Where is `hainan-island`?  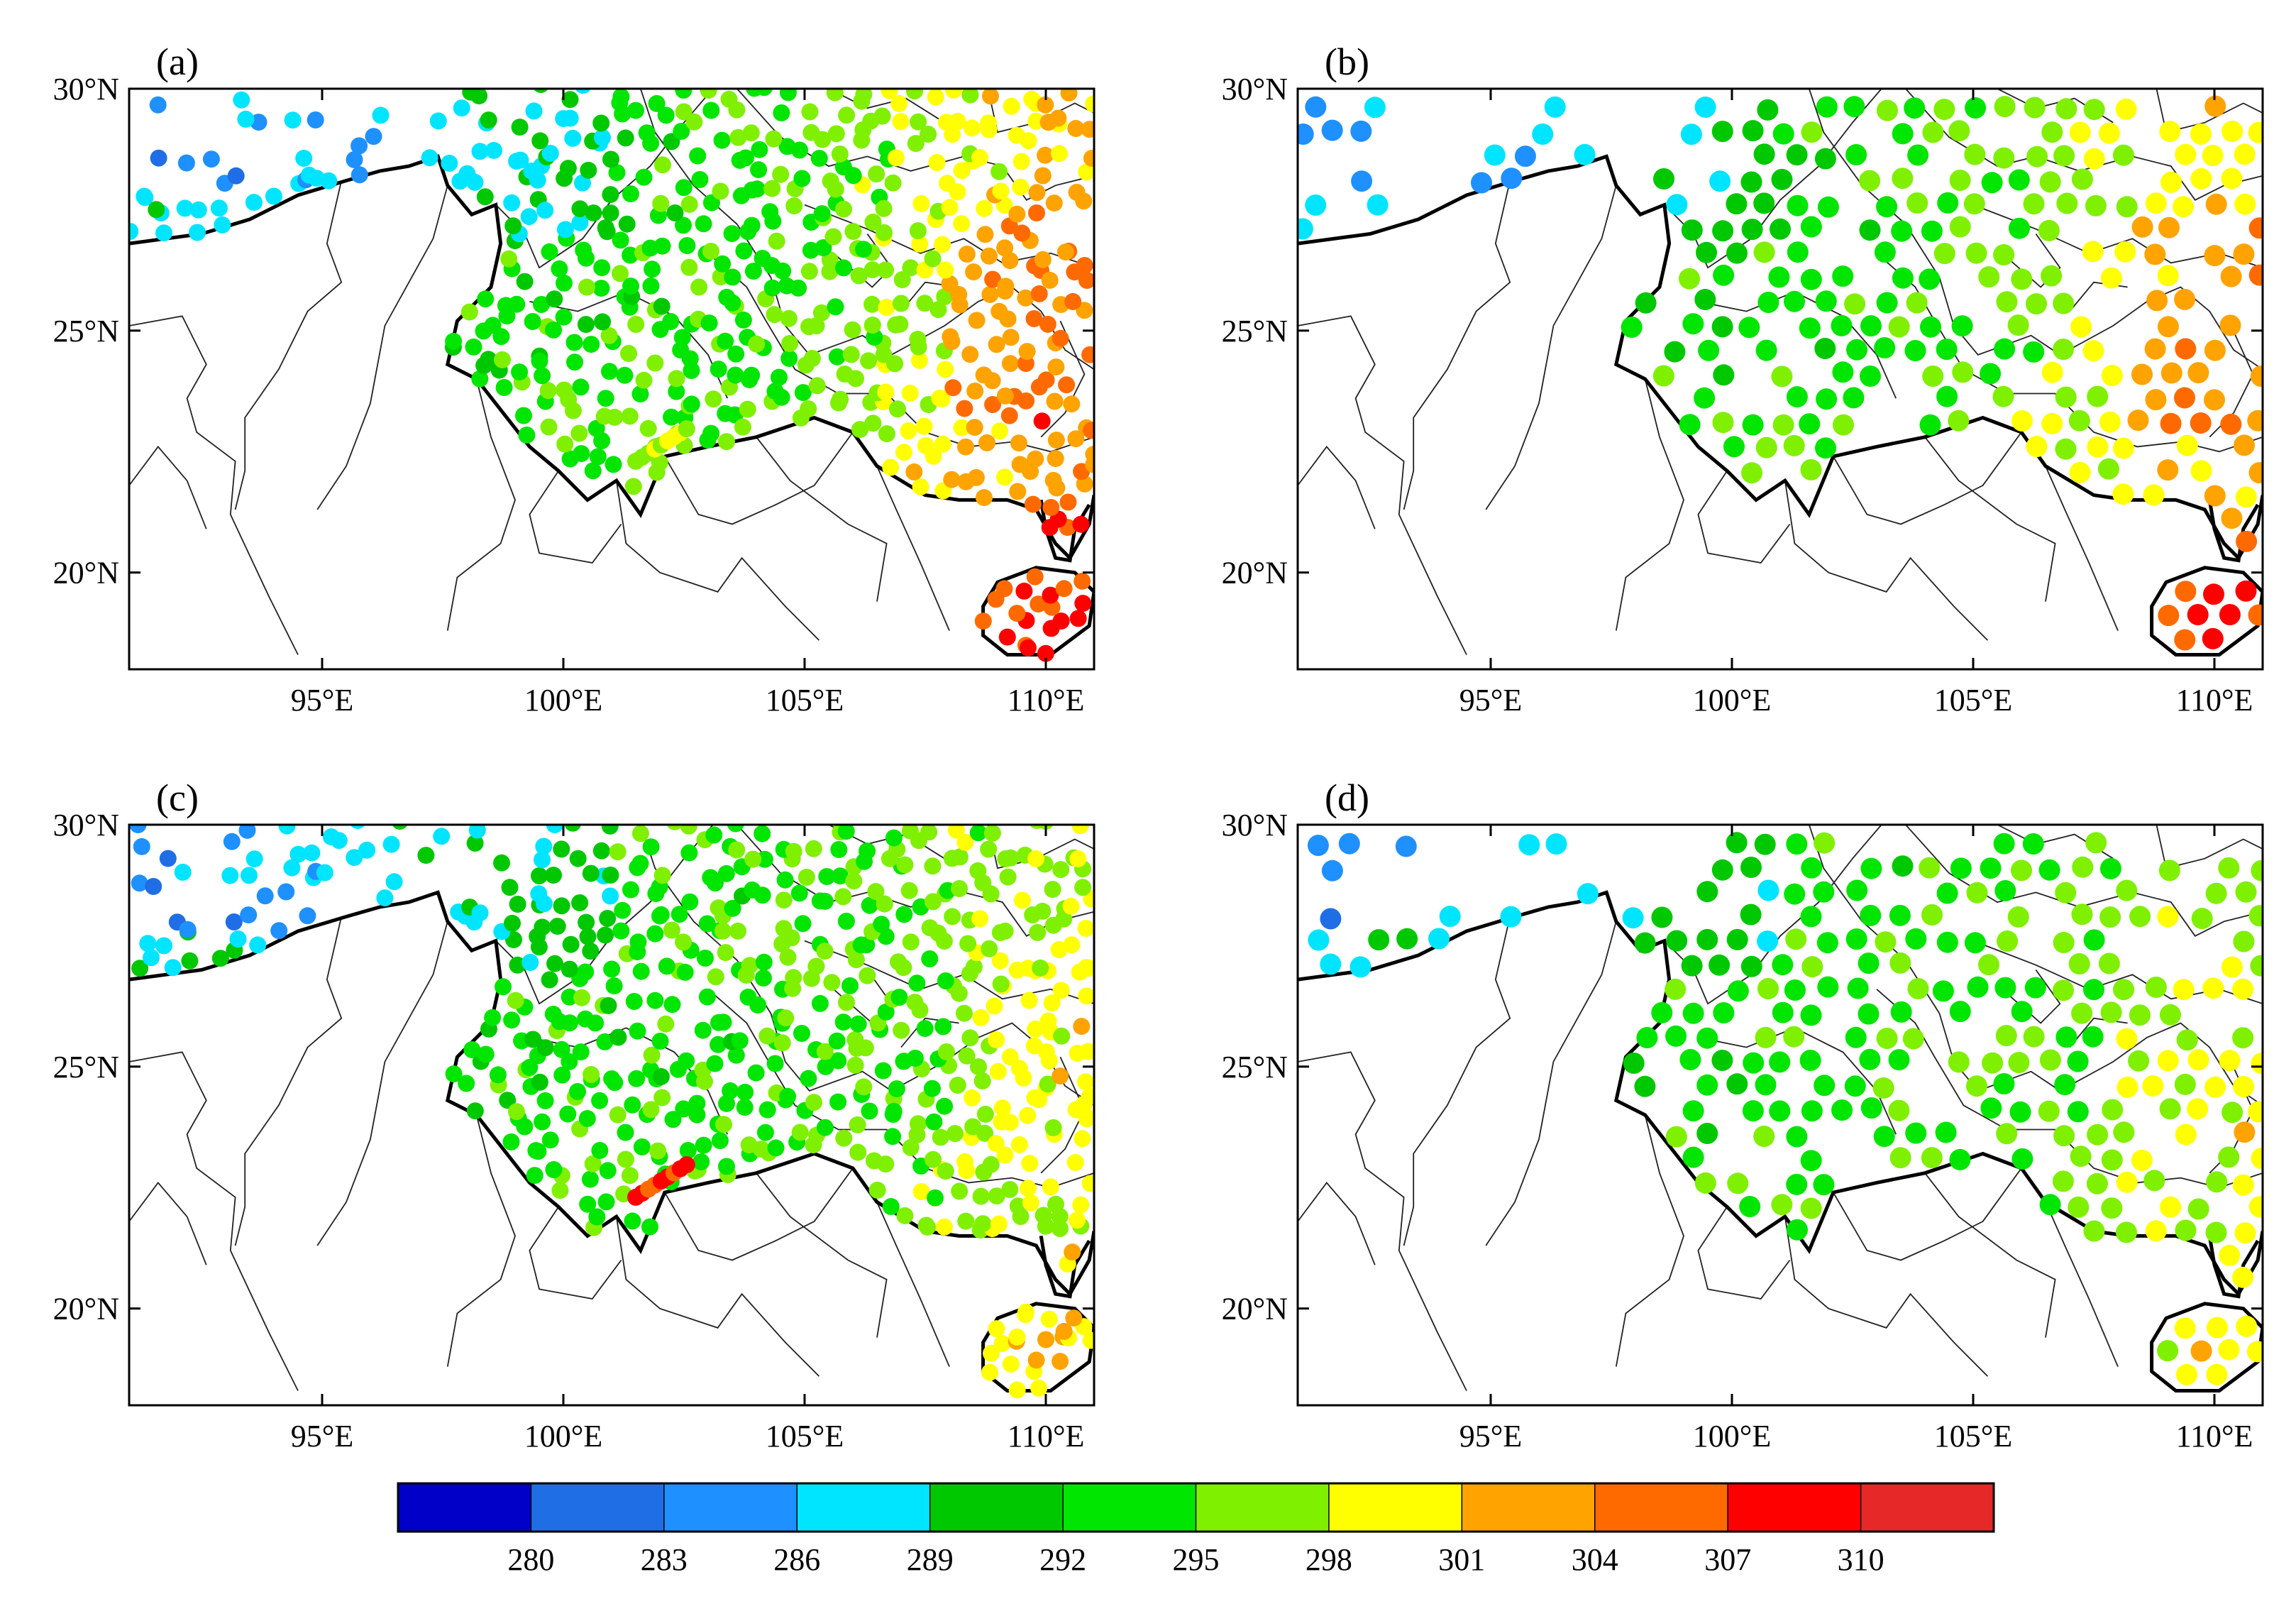
hainan-island is located at coordinates (1038, 611).